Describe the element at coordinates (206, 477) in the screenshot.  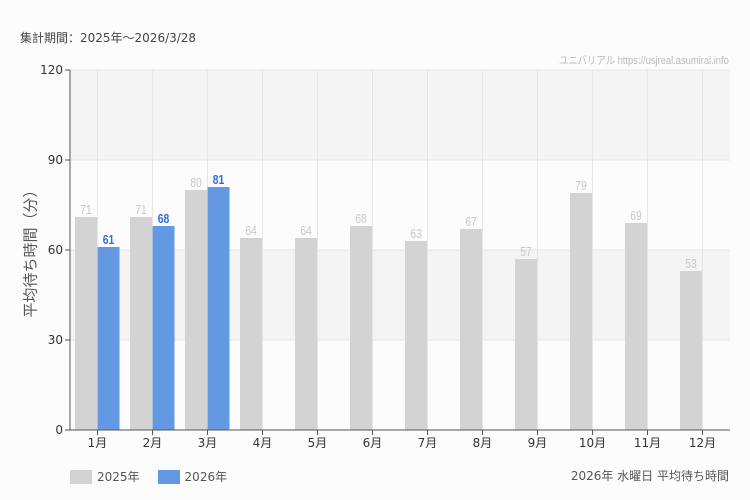
I see `legend-label-2026: 2026年` at that location.